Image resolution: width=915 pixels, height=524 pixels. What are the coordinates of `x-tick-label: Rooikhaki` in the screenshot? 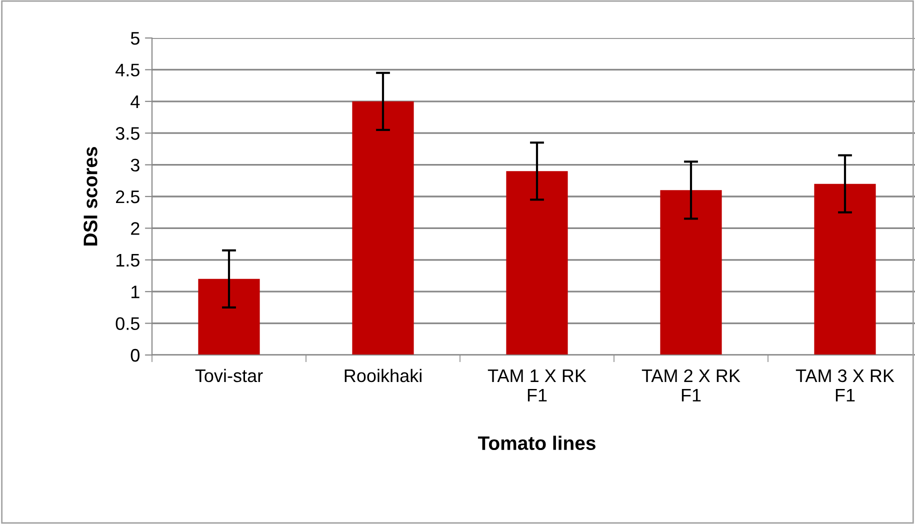 It's located at (383, 375).